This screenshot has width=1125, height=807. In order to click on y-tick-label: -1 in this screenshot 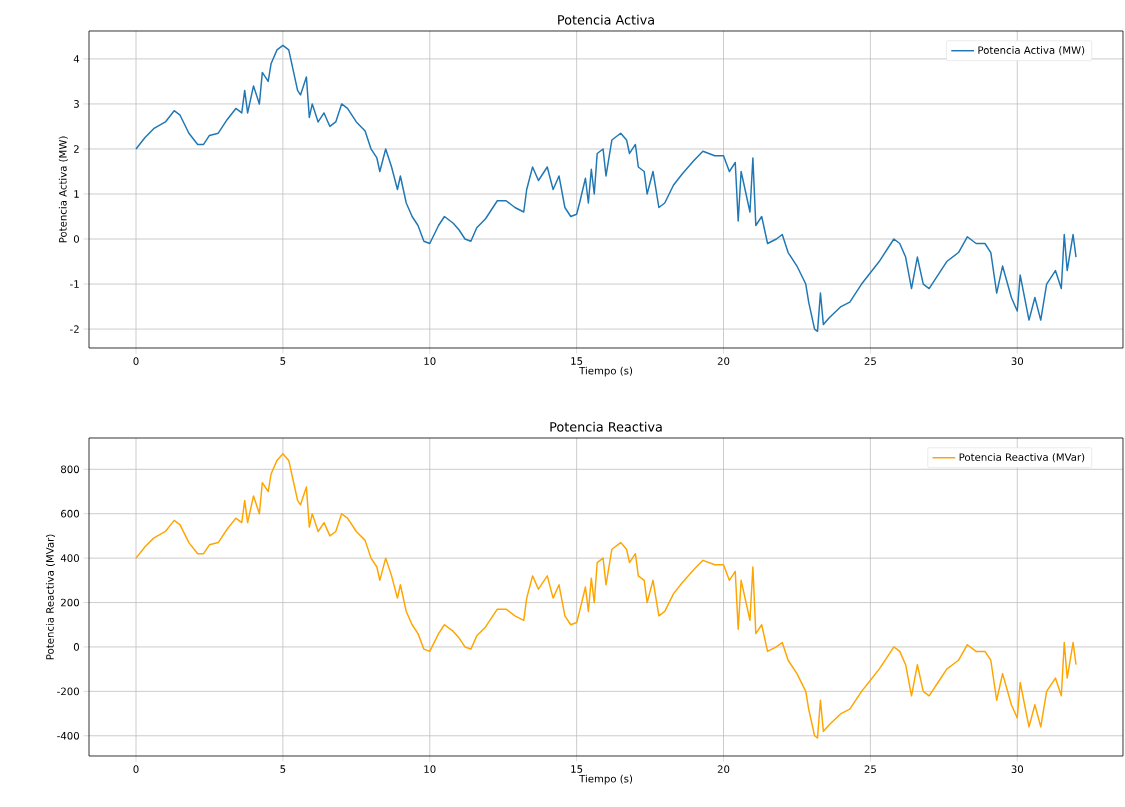, I will do `click(74, 284)`.